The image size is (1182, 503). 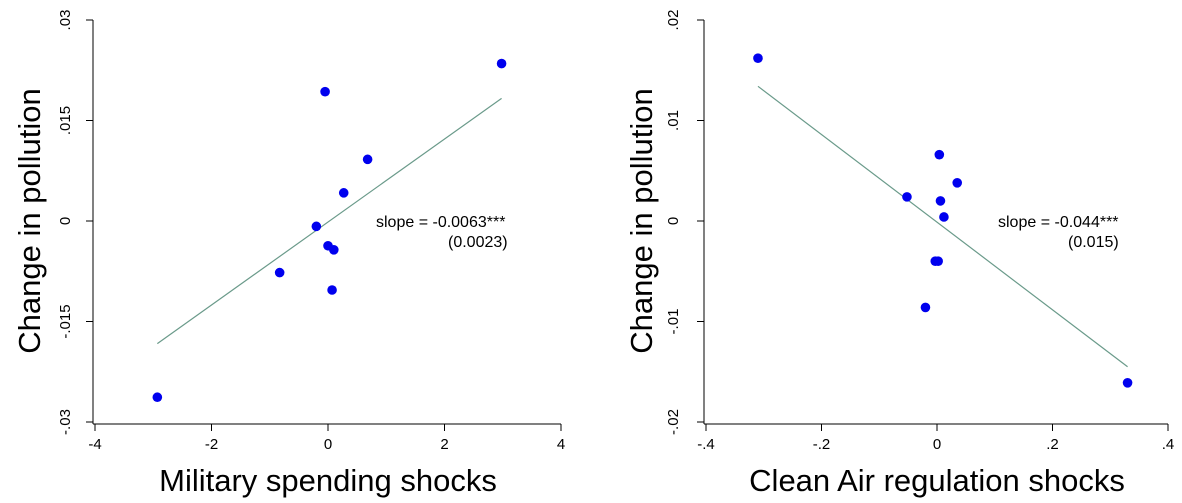 I want to click on panel-1-x-tick-label: 2, so click(x=444, y=444).